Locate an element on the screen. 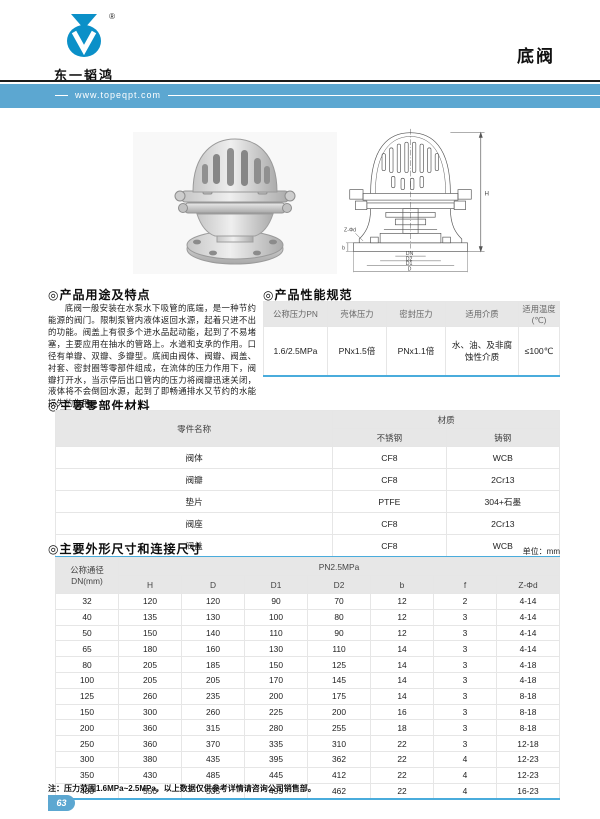 This screenshot has width=600, height=819. table-cell: 4-14 is located at coordinates (528, 601).